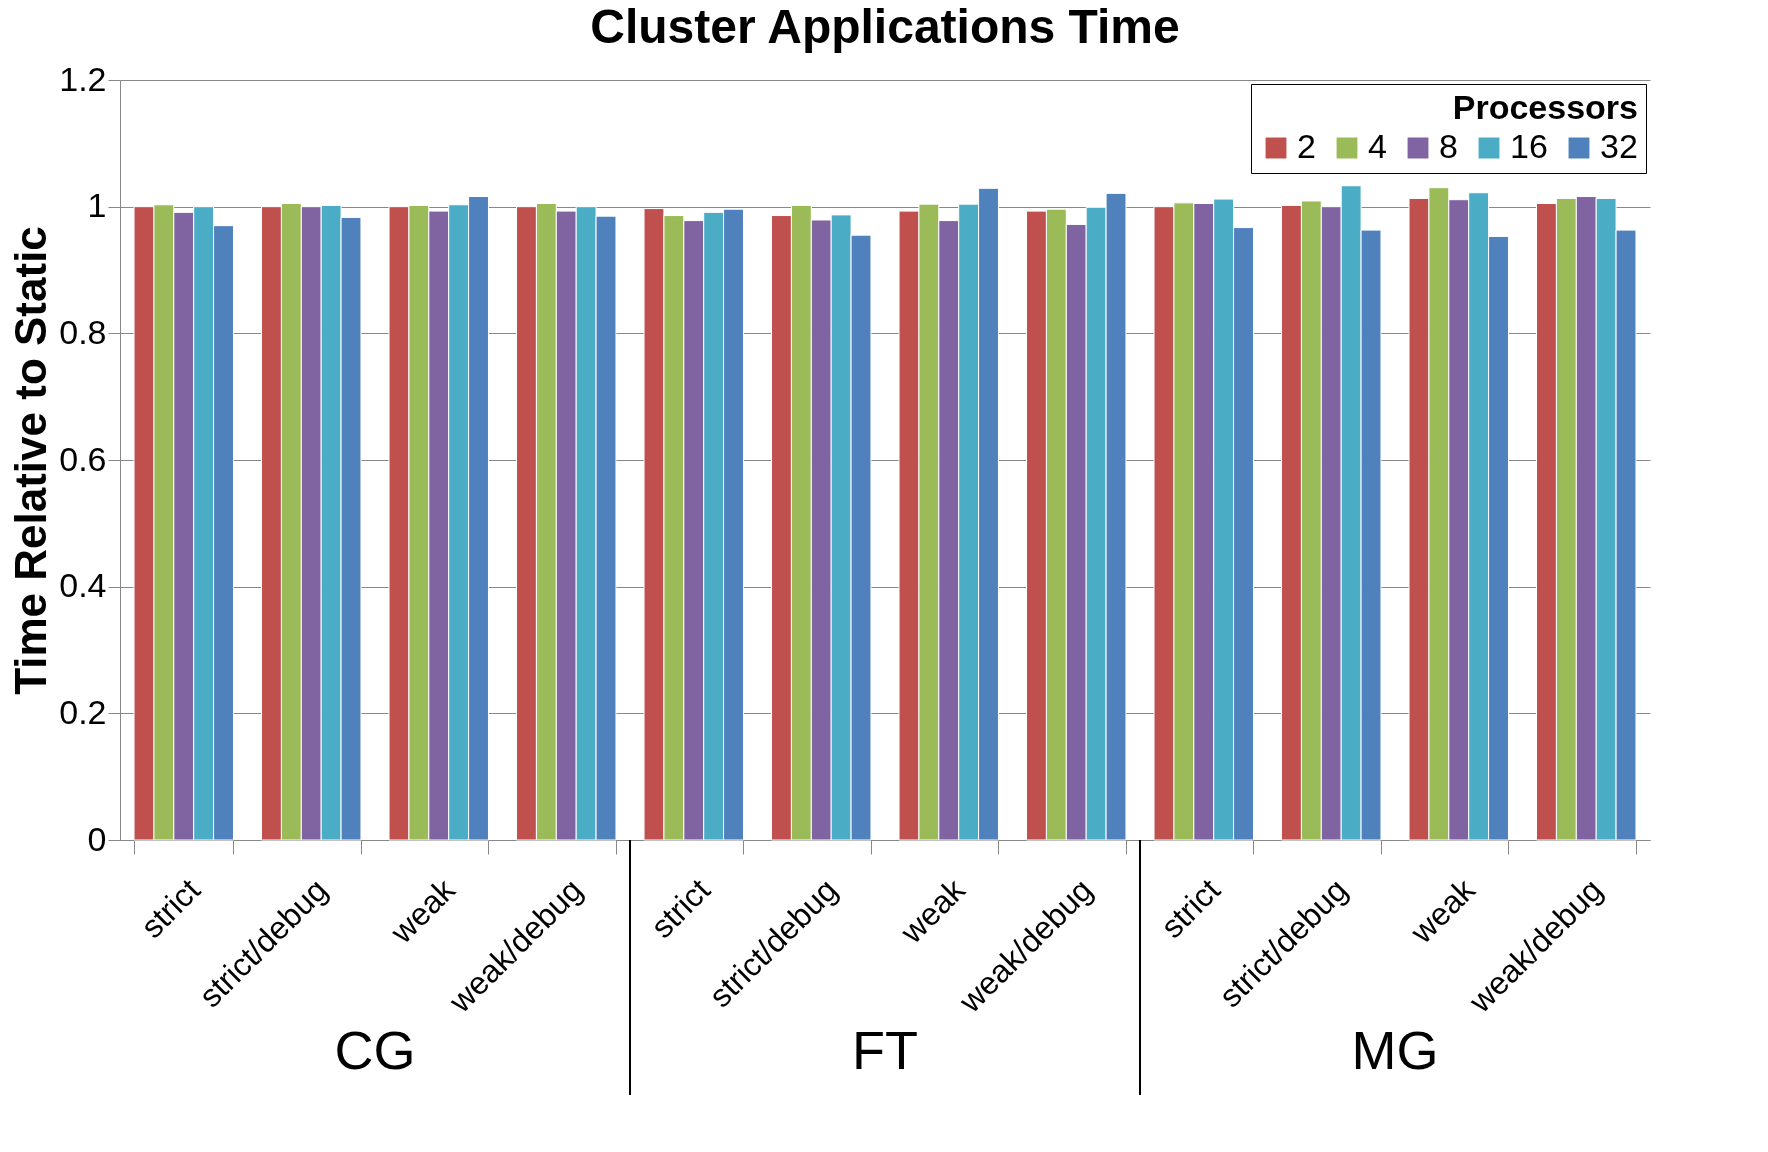 Image resolution: width=1768 pixels, height=1152 pixels. What do you see at coordinates (83, 458) in the screenshot?
I see `y-tick-label: 0.6` at bounding box center [83, 458].